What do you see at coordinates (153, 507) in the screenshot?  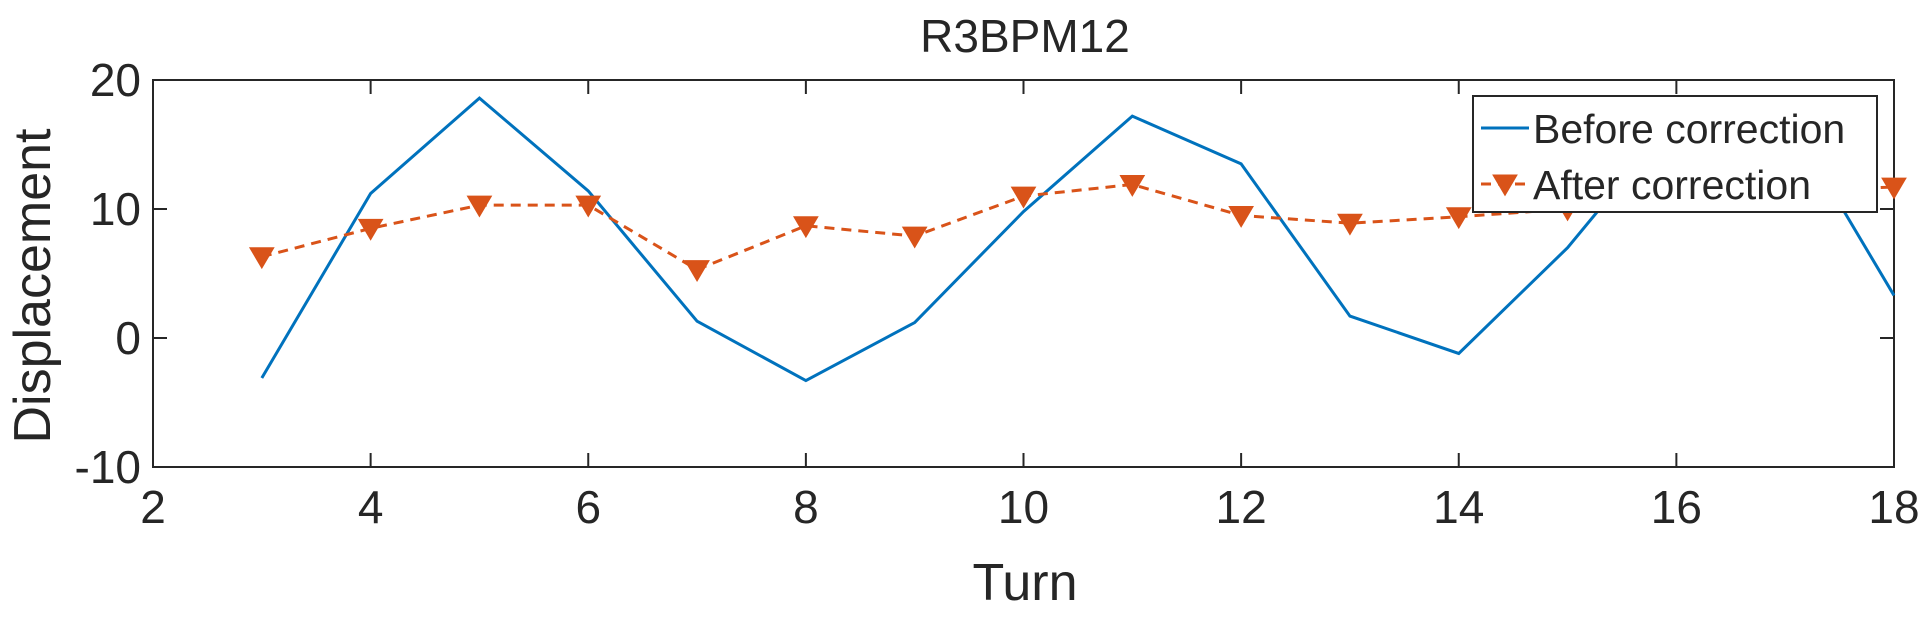 I see `x-tick-label: 2` at bounding box center [153, 507].